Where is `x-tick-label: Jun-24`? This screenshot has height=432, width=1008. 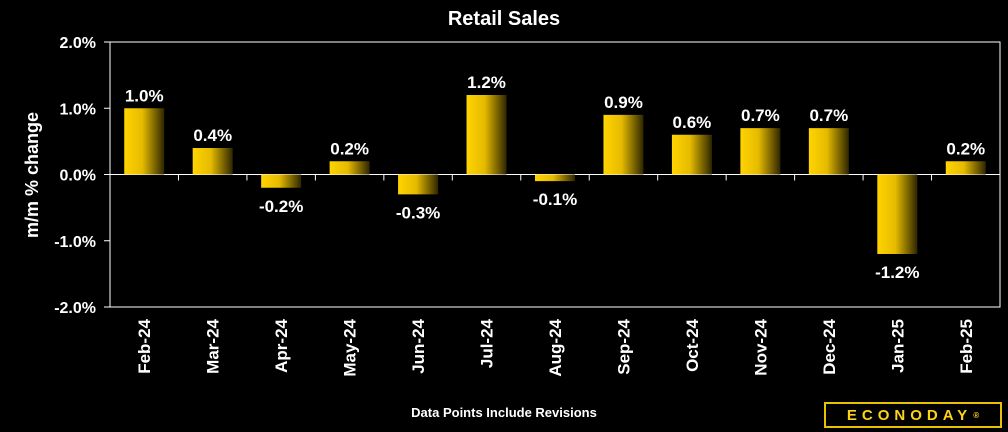 x-tick-label: Jun-24 is located at coordinates (418, 345).